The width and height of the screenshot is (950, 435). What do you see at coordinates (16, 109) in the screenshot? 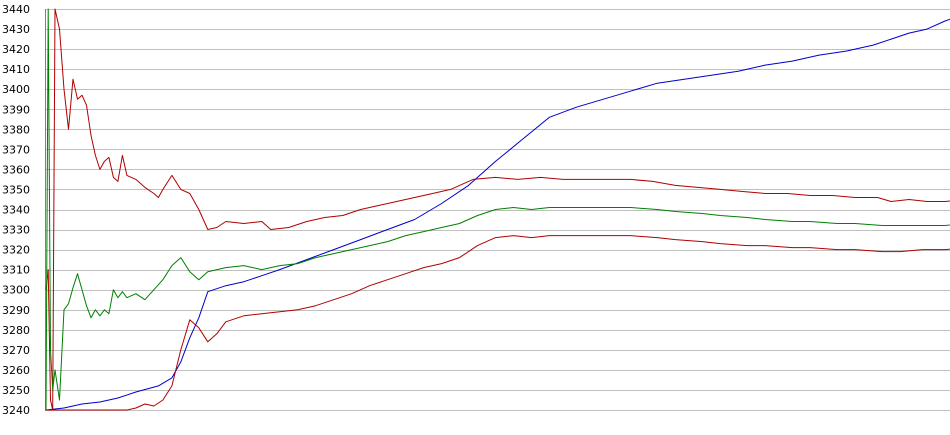
I see `y-tick-label: 3390` at bounding box center [16, 109].